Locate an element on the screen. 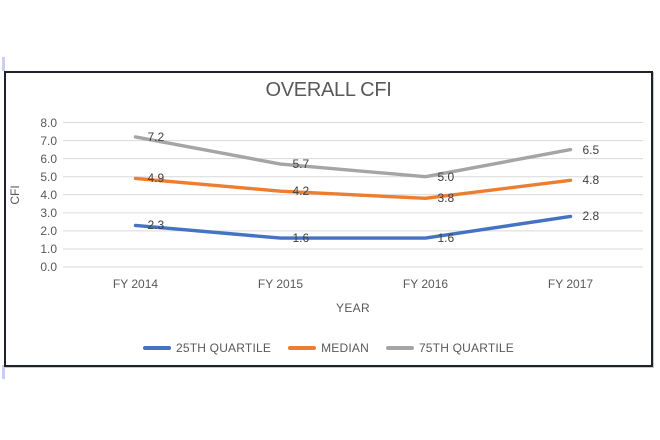 This screenshot has height=440, width=660. y-tick-label: 5.0 is located at coordinates (48, 176).